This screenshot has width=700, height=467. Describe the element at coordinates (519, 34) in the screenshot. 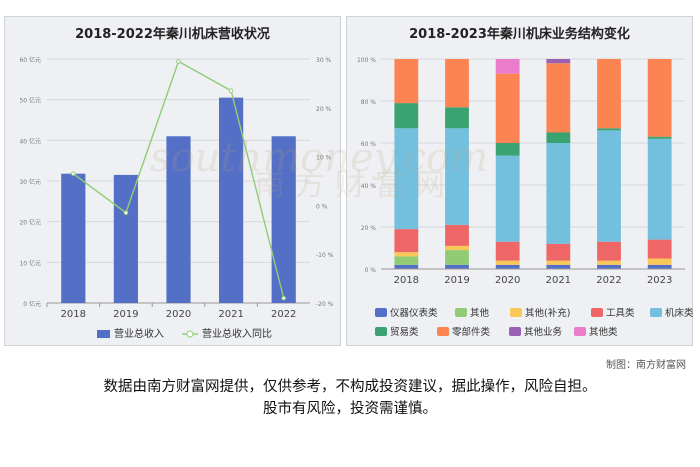

I see `structure-chart-title: 2018-2023年秦川机床业务结构变化` at that location.